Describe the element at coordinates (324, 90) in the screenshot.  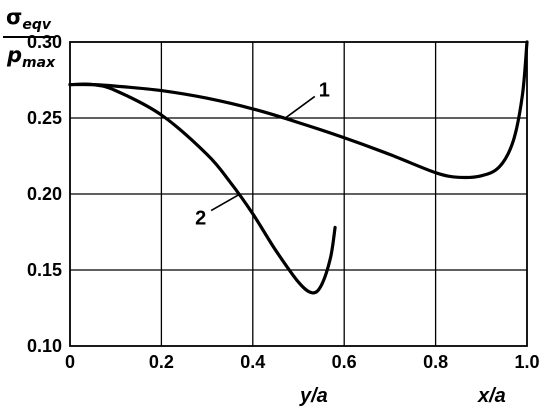
I see `curve-label-1: 1` at that location.